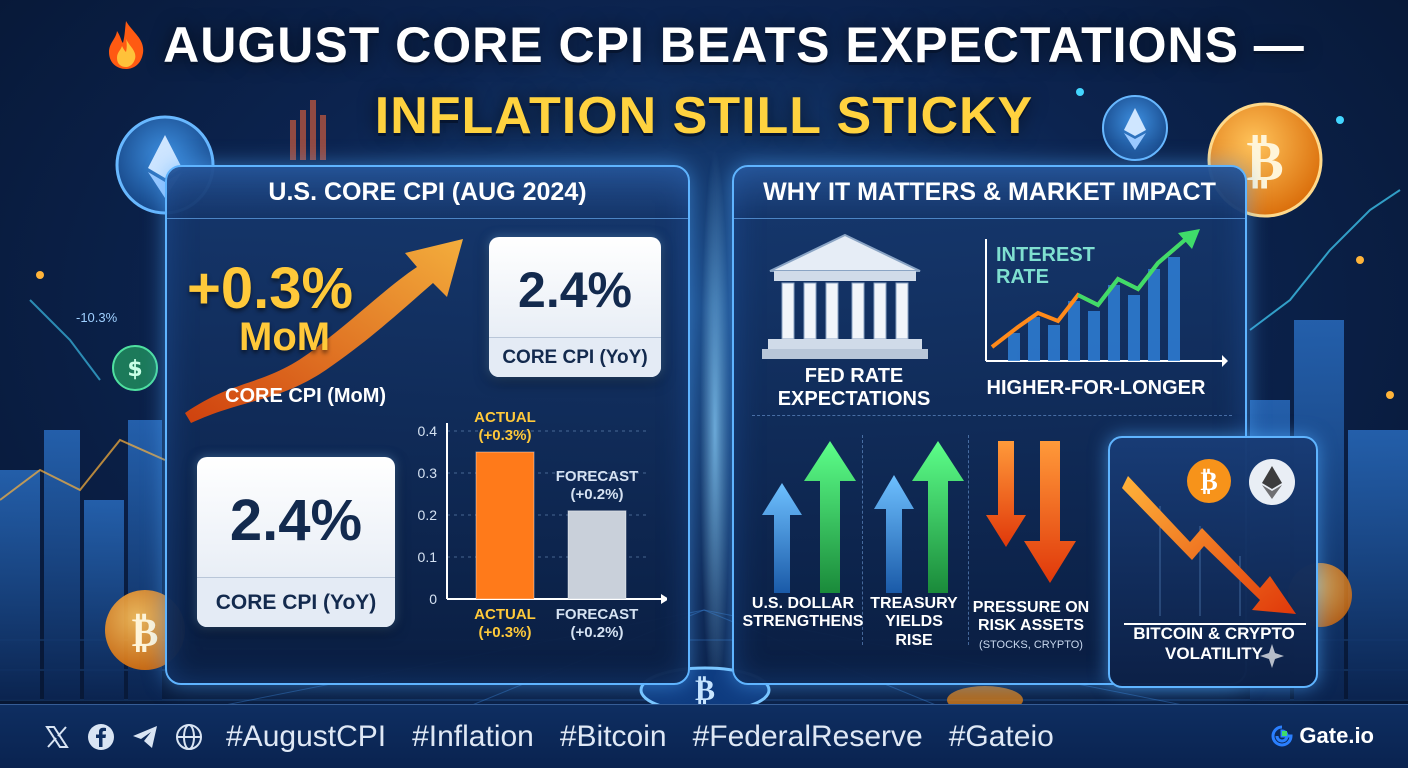 This screenshot has width=1408, height=768. What do you see at coordinates (575, 290) in the screenshot?
I see `yoy-top-value: 2.4%` at bounding box center [575, 290].